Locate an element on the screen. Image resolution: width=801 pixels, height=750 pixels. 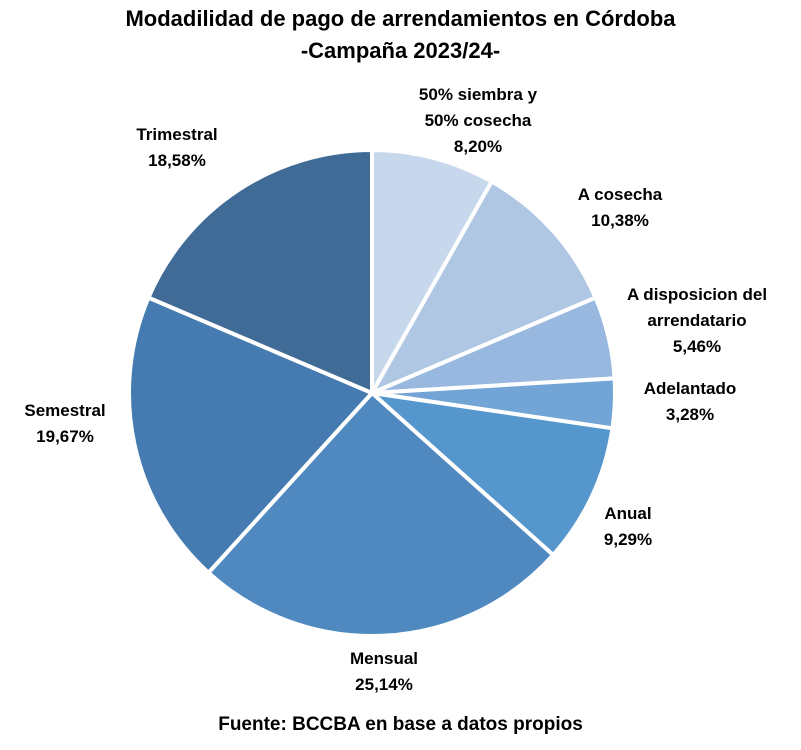
slice-category-label: A cosecha is located at coordinates (620, 194).